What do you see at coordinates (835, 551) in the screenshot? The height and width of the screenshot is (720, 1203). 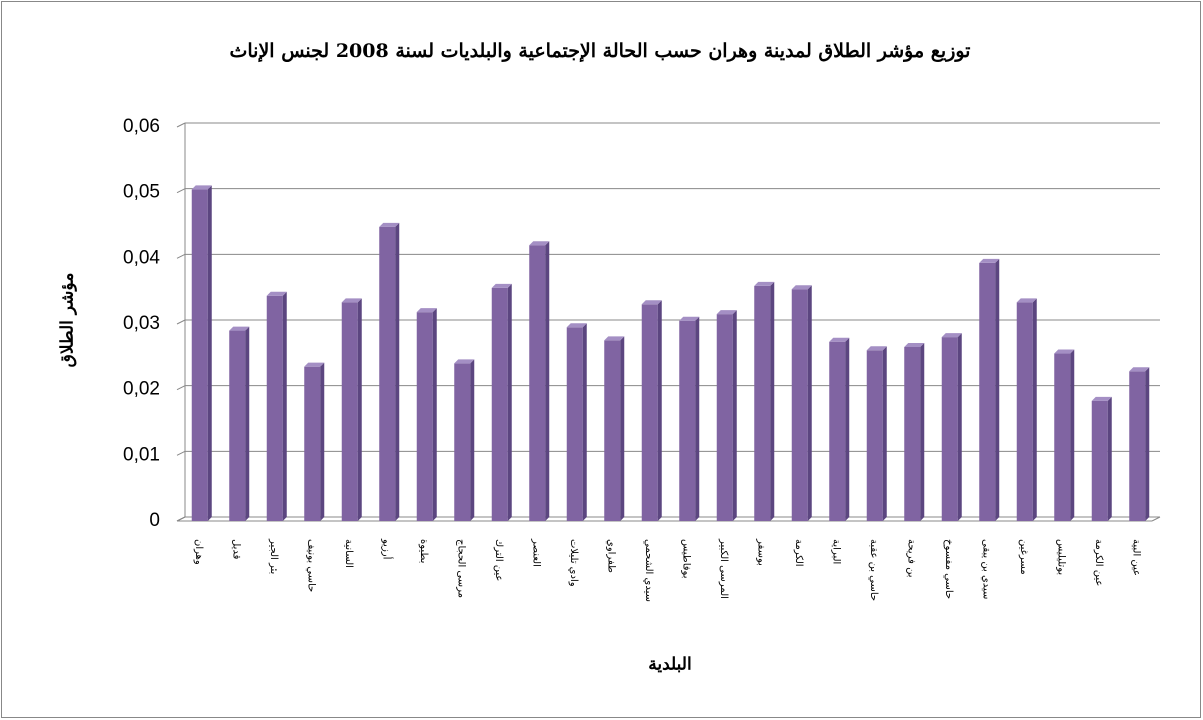 I see `x-tick-label: البراية` at bounding box center [835, 551].